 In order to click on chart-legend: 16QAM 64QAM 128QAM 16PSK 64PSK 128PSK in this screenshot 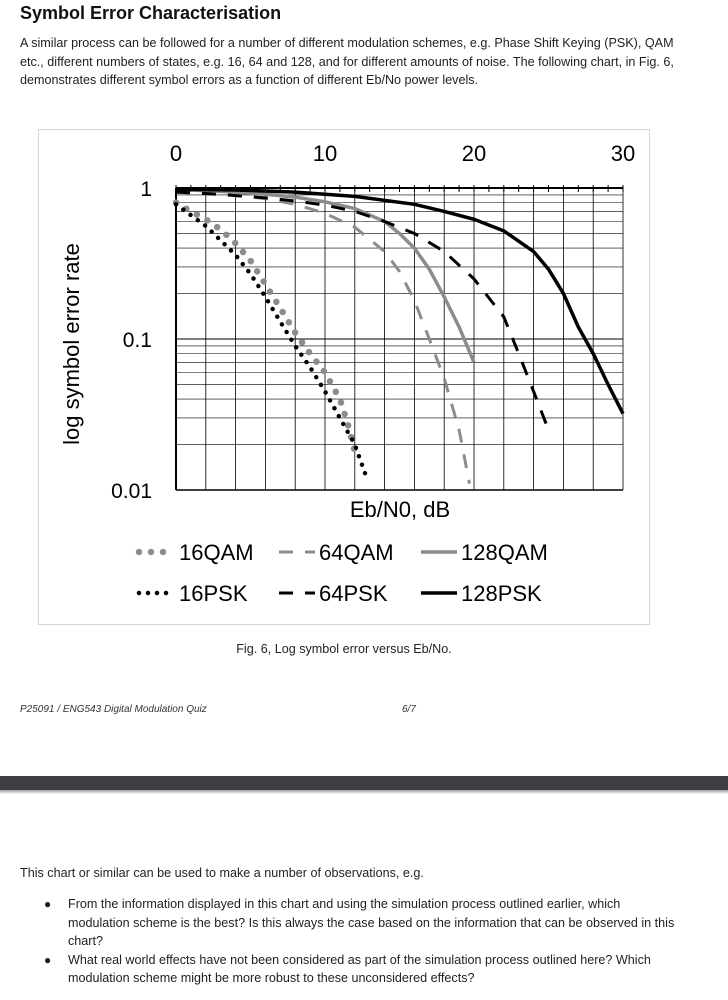, I will do `click(341, 573)`.